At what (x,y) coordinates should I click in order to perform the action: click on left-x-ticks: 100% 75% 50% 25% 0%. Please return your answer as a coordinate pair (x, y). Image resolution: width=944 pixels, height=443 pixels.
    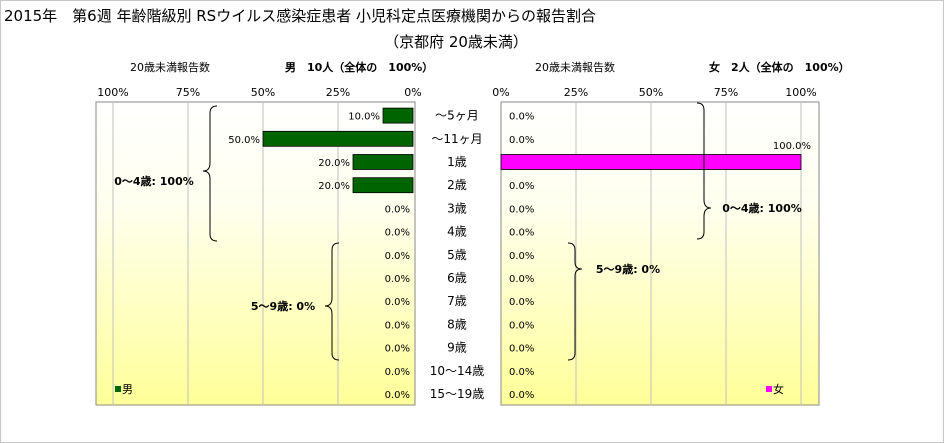
    Looking at the image, I should click on (259, 92).